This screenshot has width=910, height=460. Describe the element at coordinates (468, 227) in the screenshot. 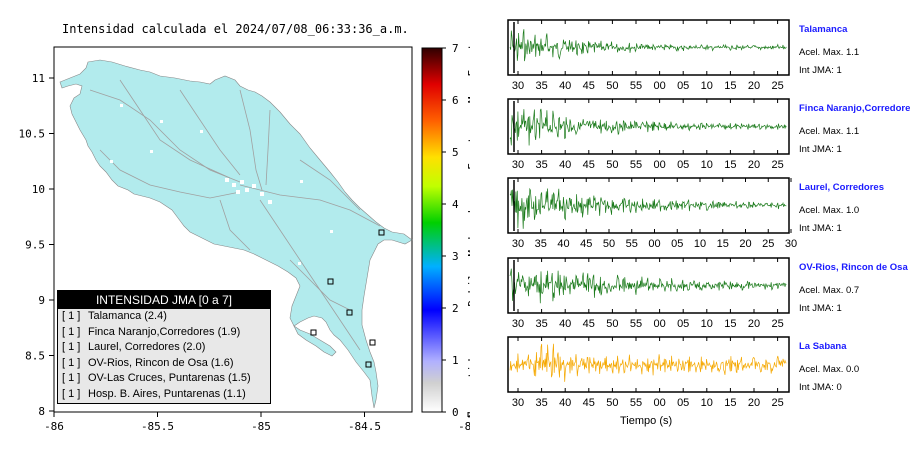

I see `colorbar-labels: No sentido Debil Moderado Fuerte Muy Fuerte` at that location.